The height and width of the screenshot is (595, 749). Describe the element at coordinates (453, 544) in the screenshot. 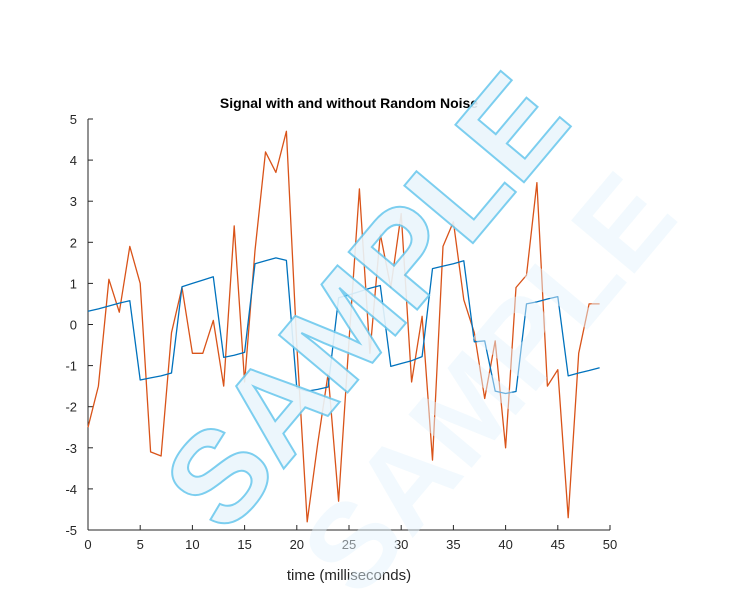

I see `x-tick-label: 35` at that location.